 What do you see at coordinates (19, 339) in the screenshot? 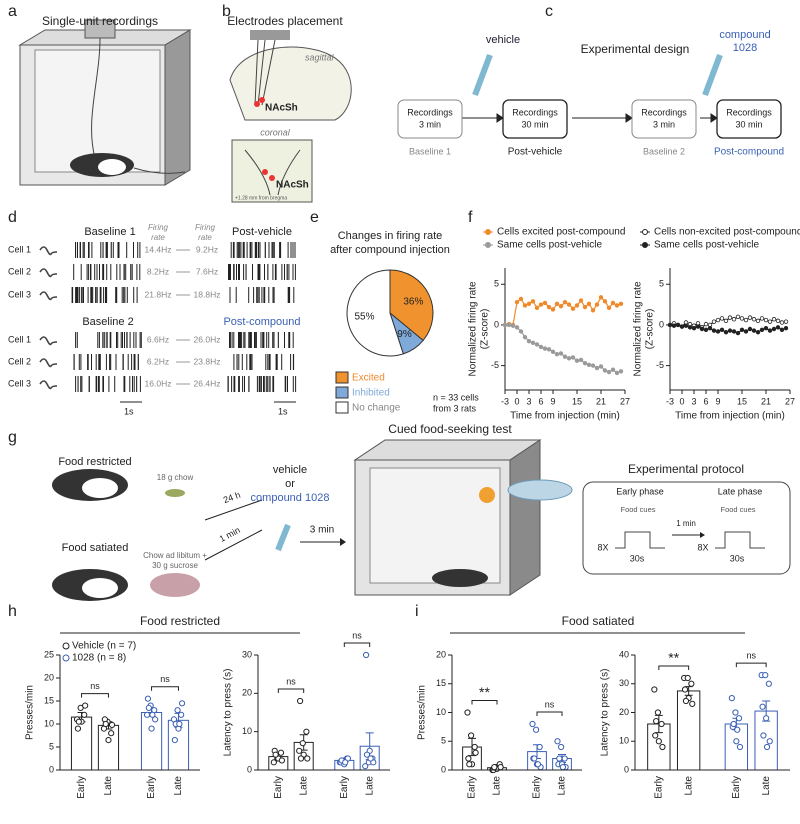
I see `label: Cell 1` at bounding box center [19, 339].